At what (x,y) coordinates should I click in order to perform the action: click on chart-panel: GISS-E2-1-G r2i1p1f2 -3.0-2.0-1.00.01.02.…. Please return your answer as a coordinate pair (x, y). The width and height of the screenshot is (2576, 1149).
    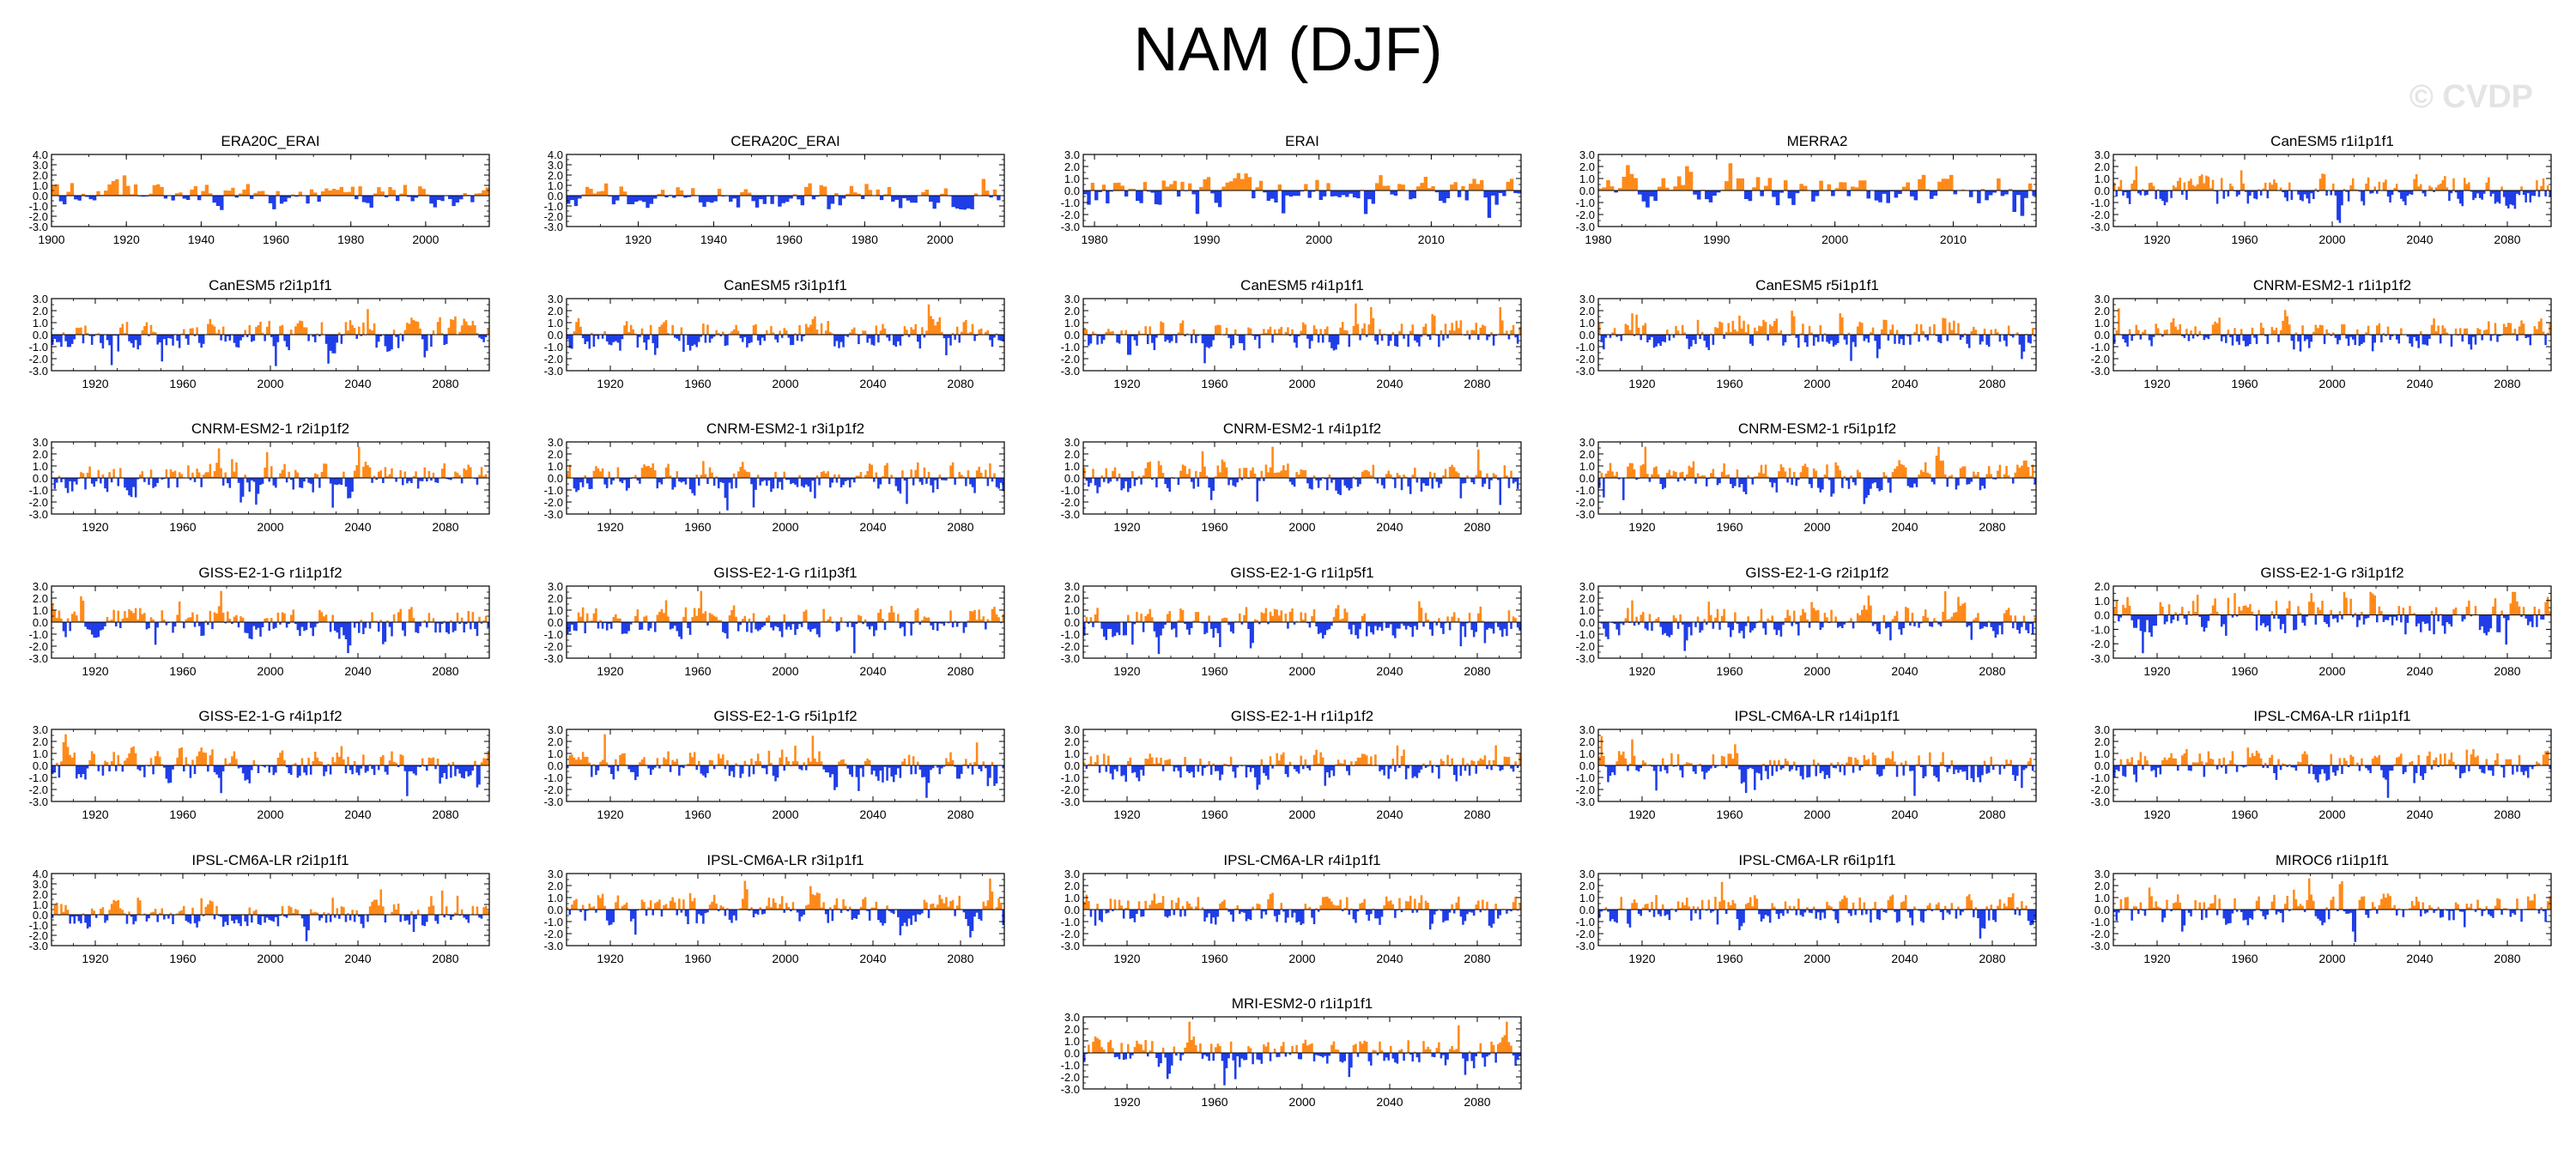
    Looking at the image, I should click on (1806, 621).